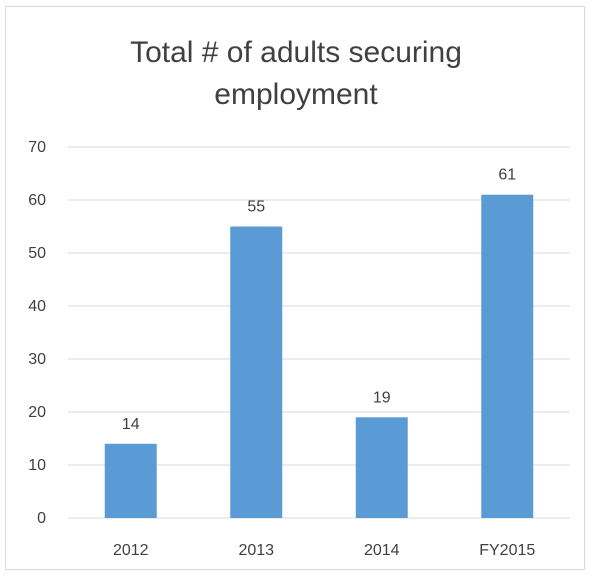 Image resolution: width=592 pixels, height=577 pixels. What do you see at coordinates (37, 147) in the screenshot?
I see `y-tick-label: 70` at bounding box center [37, 147].